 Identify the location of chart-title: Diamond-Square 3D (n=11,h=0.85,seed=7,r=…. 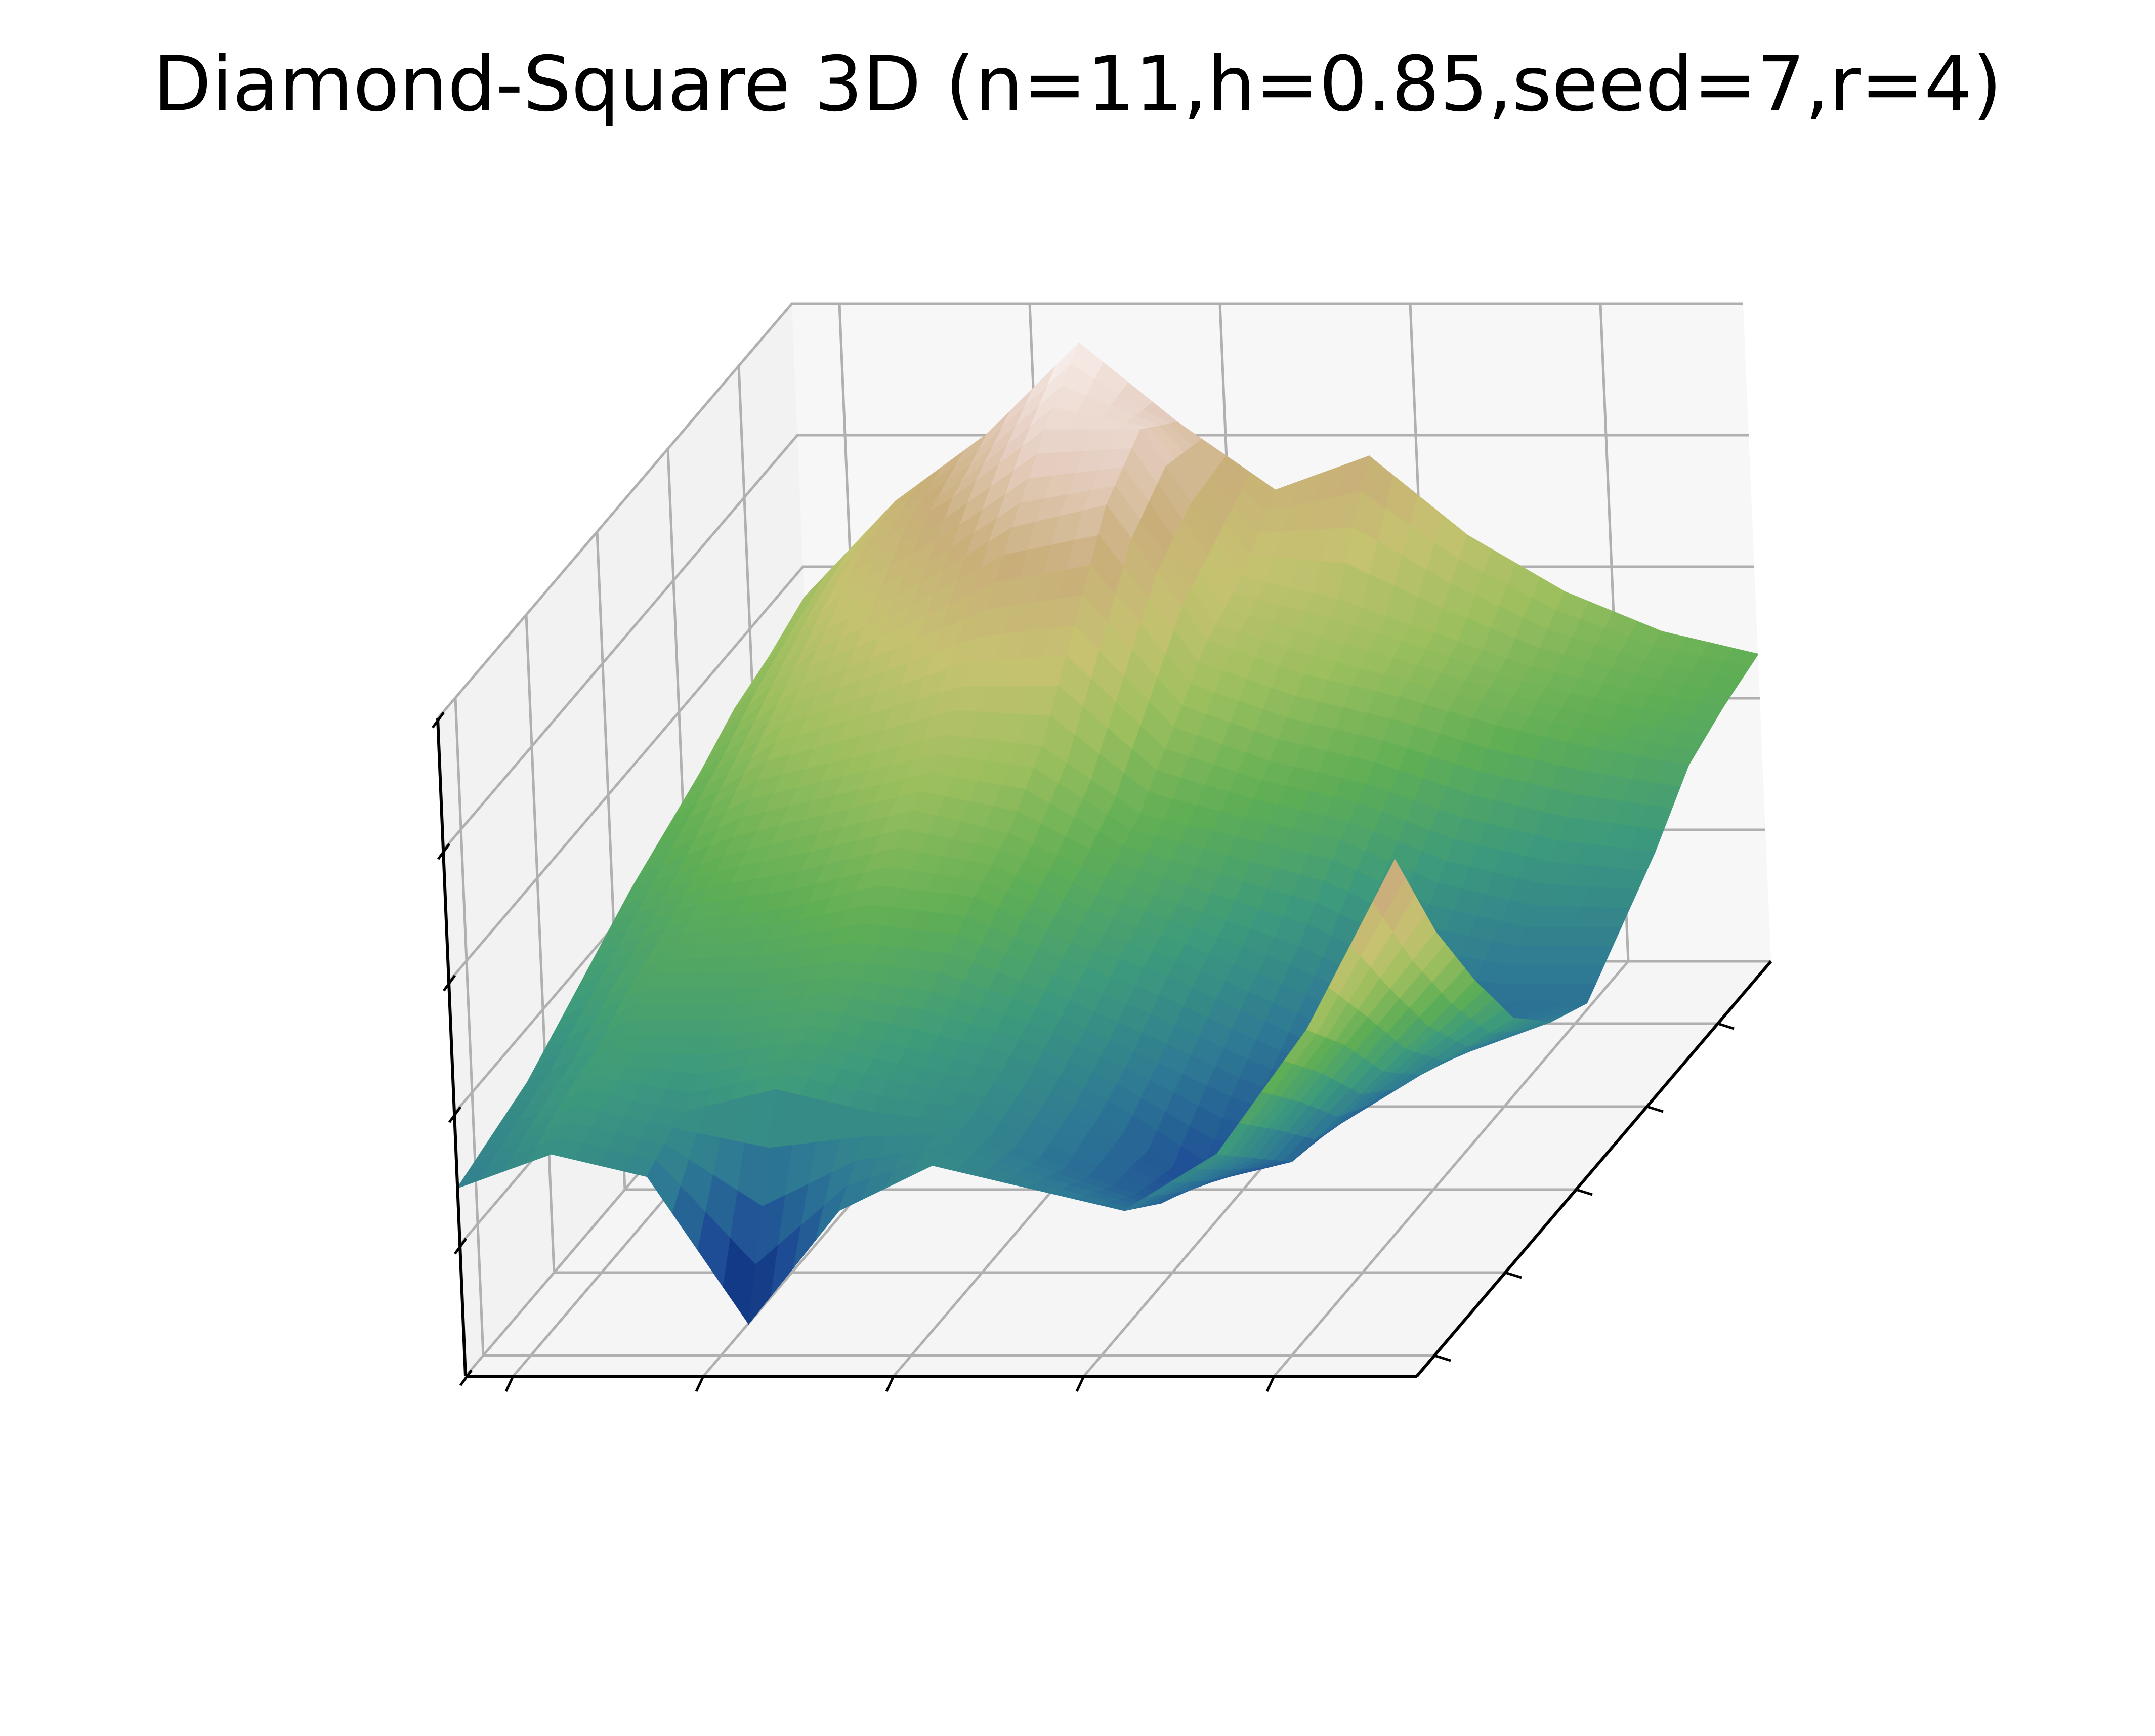
(1077, 84).